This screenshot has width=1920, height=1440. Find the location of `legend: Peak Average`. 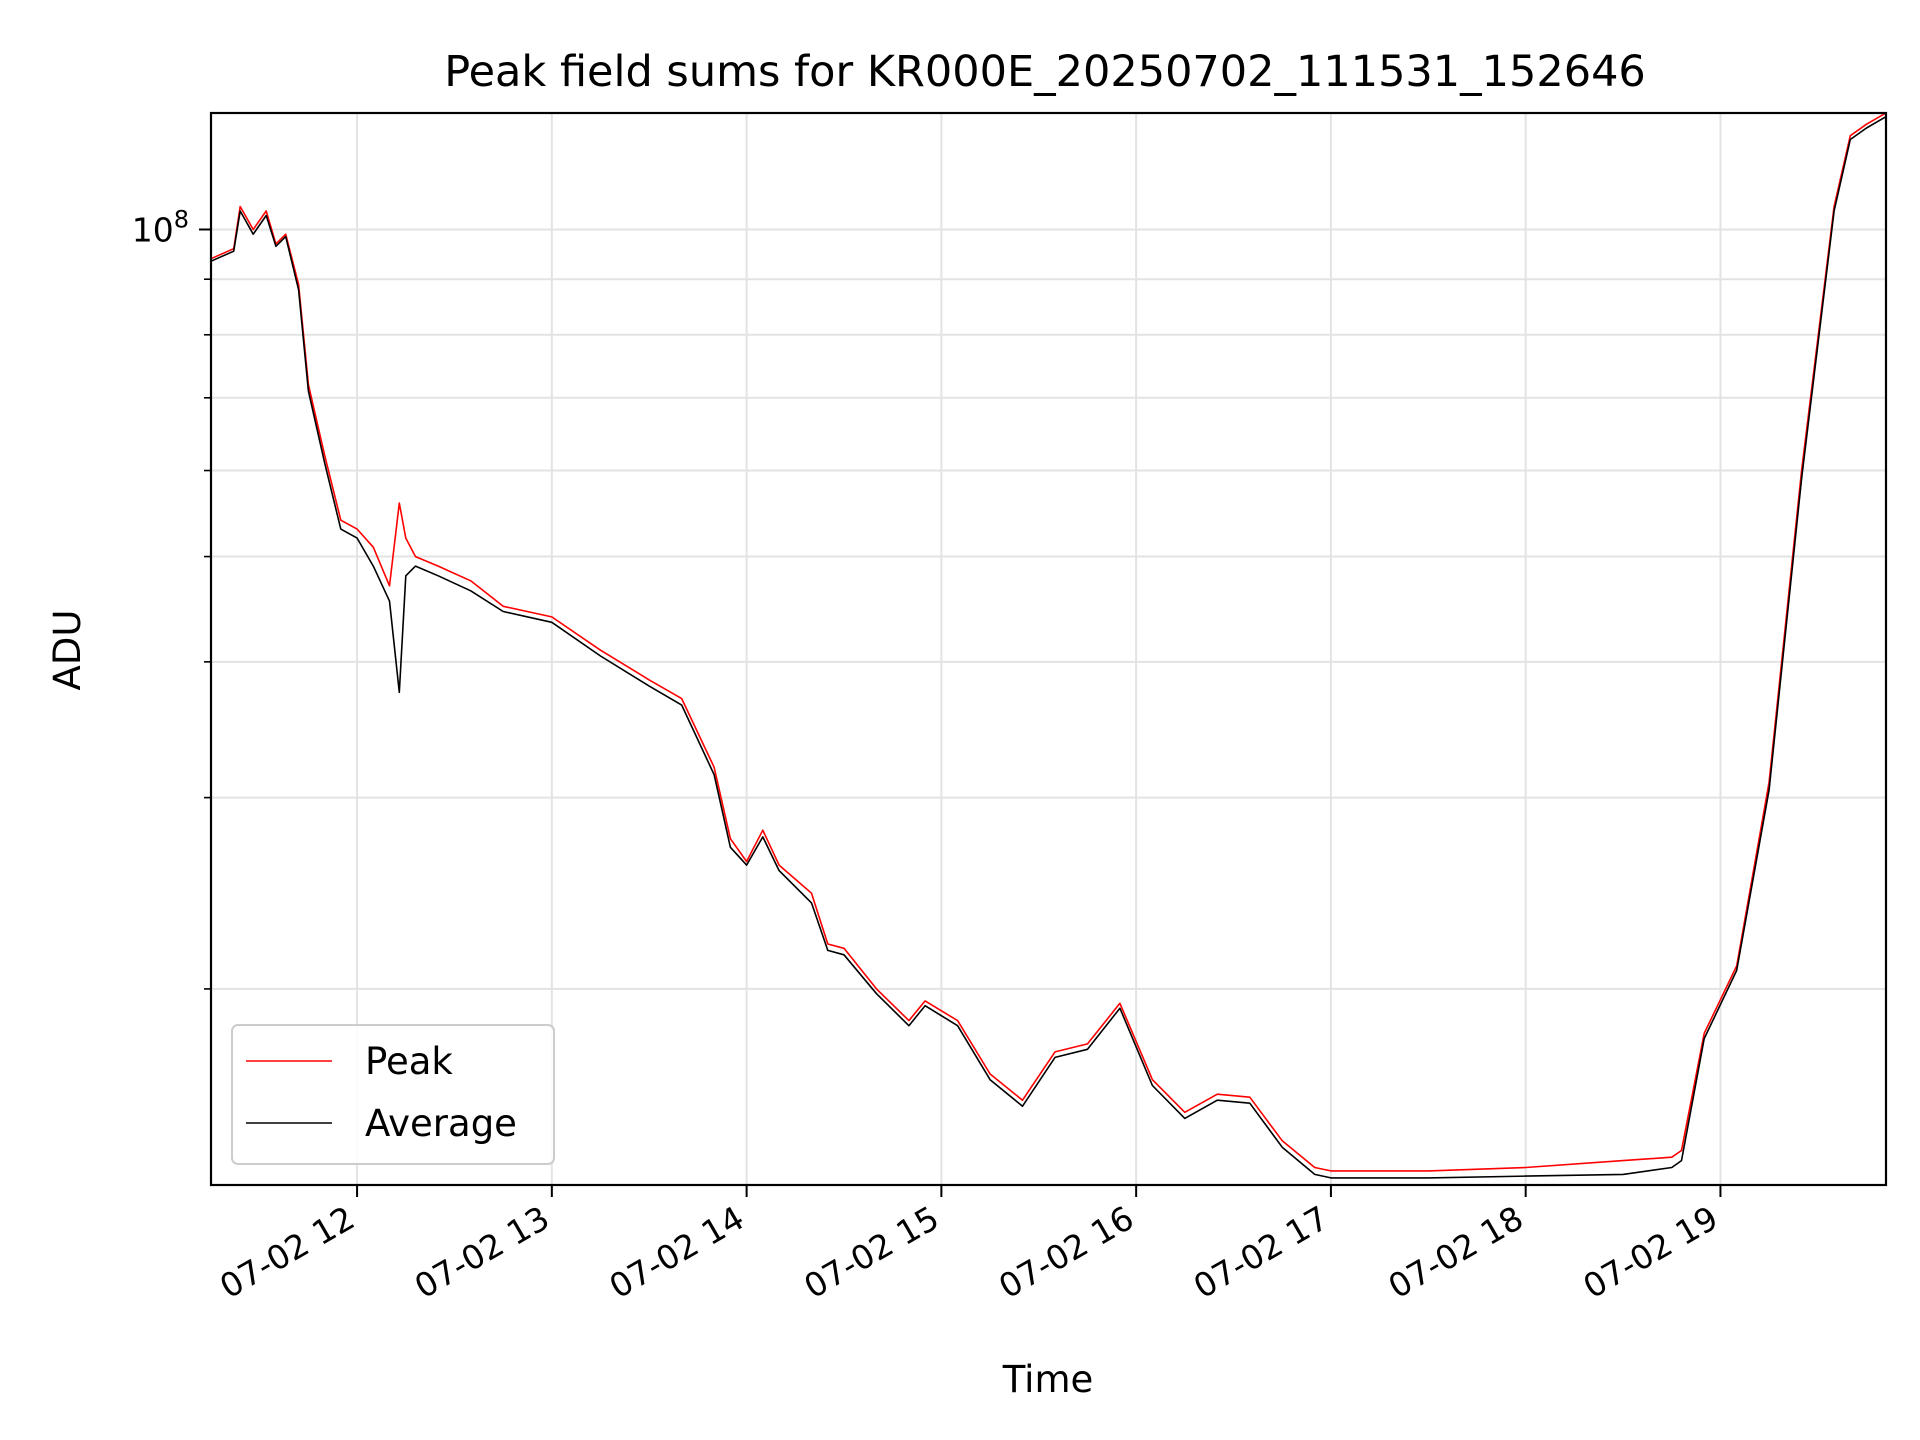

legend: Peak Average is located at coordinates (393, 1094).